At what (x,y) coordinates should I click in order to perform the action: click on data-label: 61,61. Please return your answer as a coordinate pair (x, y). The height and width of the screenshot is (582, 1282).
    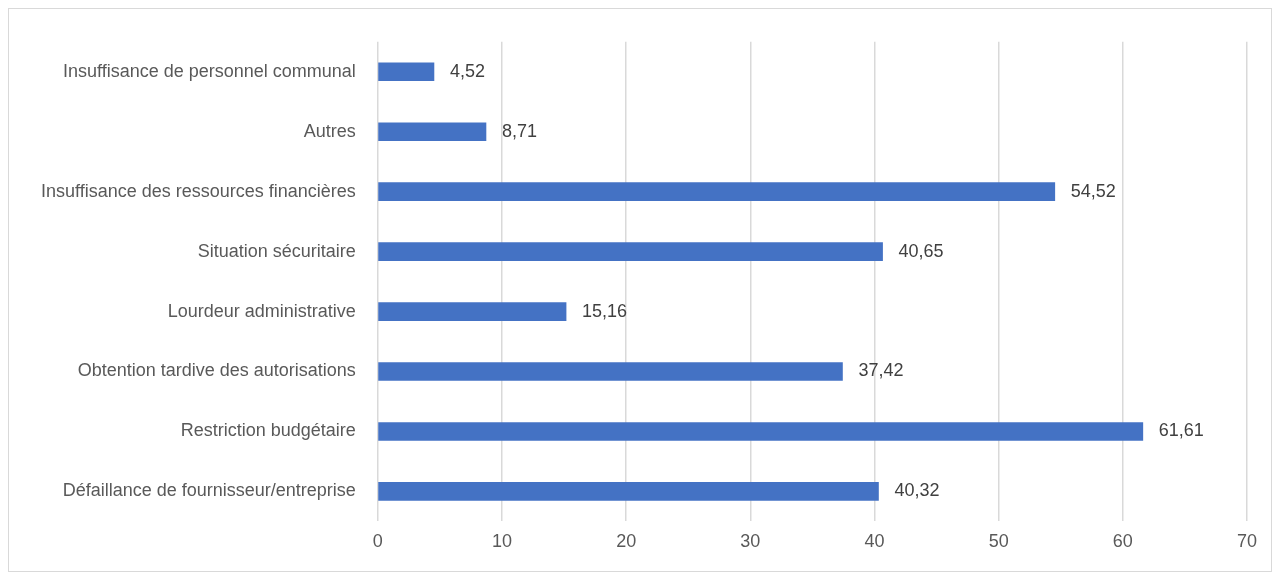
    Looking at the image, I should click on (1181, 430).